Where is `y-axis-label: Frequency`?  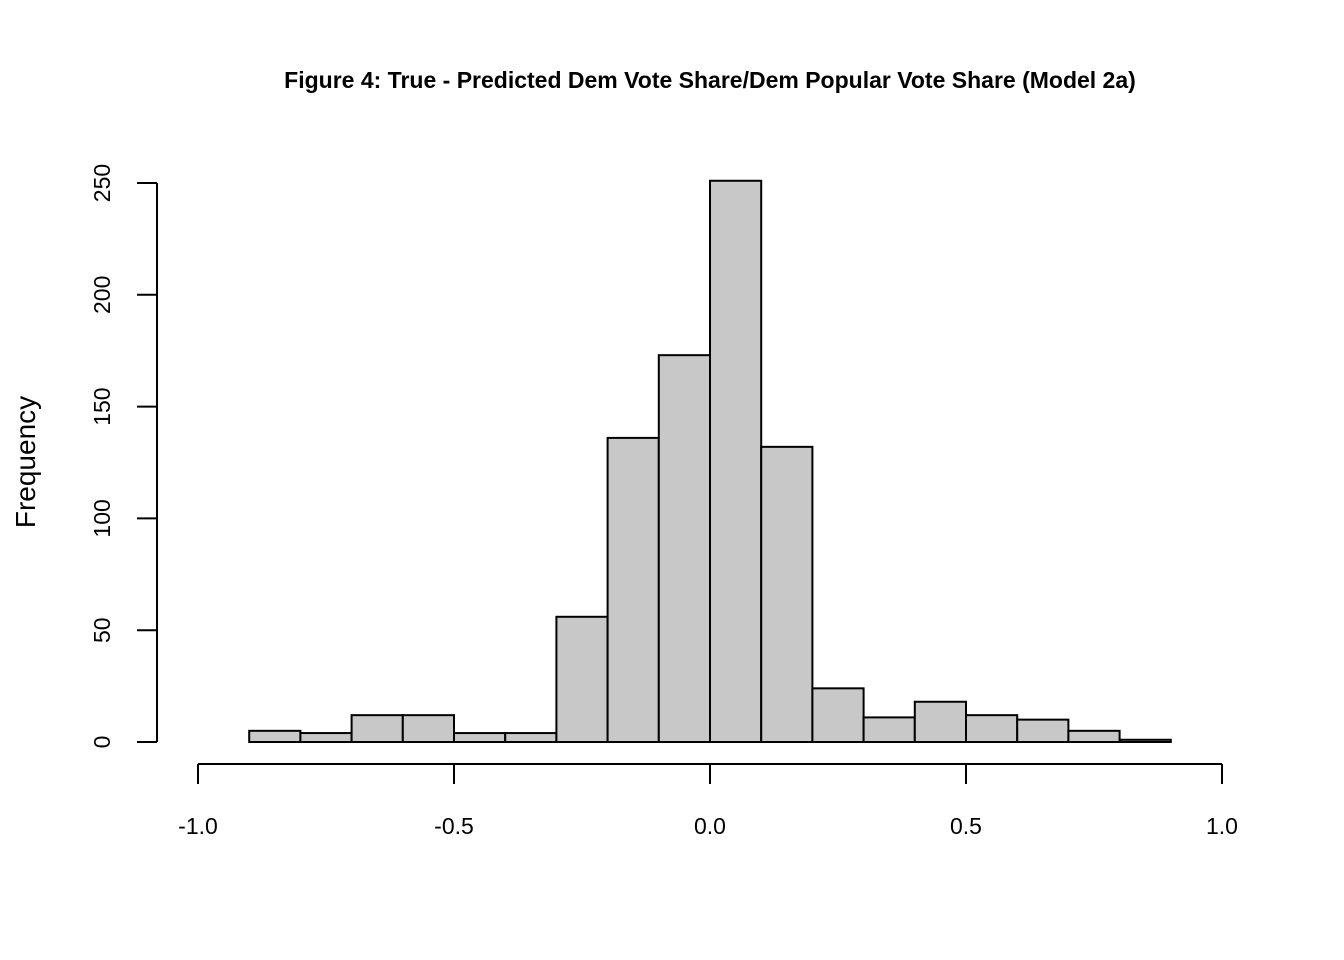 y-axis-label: Frequency is located at coordinates (25, 462).